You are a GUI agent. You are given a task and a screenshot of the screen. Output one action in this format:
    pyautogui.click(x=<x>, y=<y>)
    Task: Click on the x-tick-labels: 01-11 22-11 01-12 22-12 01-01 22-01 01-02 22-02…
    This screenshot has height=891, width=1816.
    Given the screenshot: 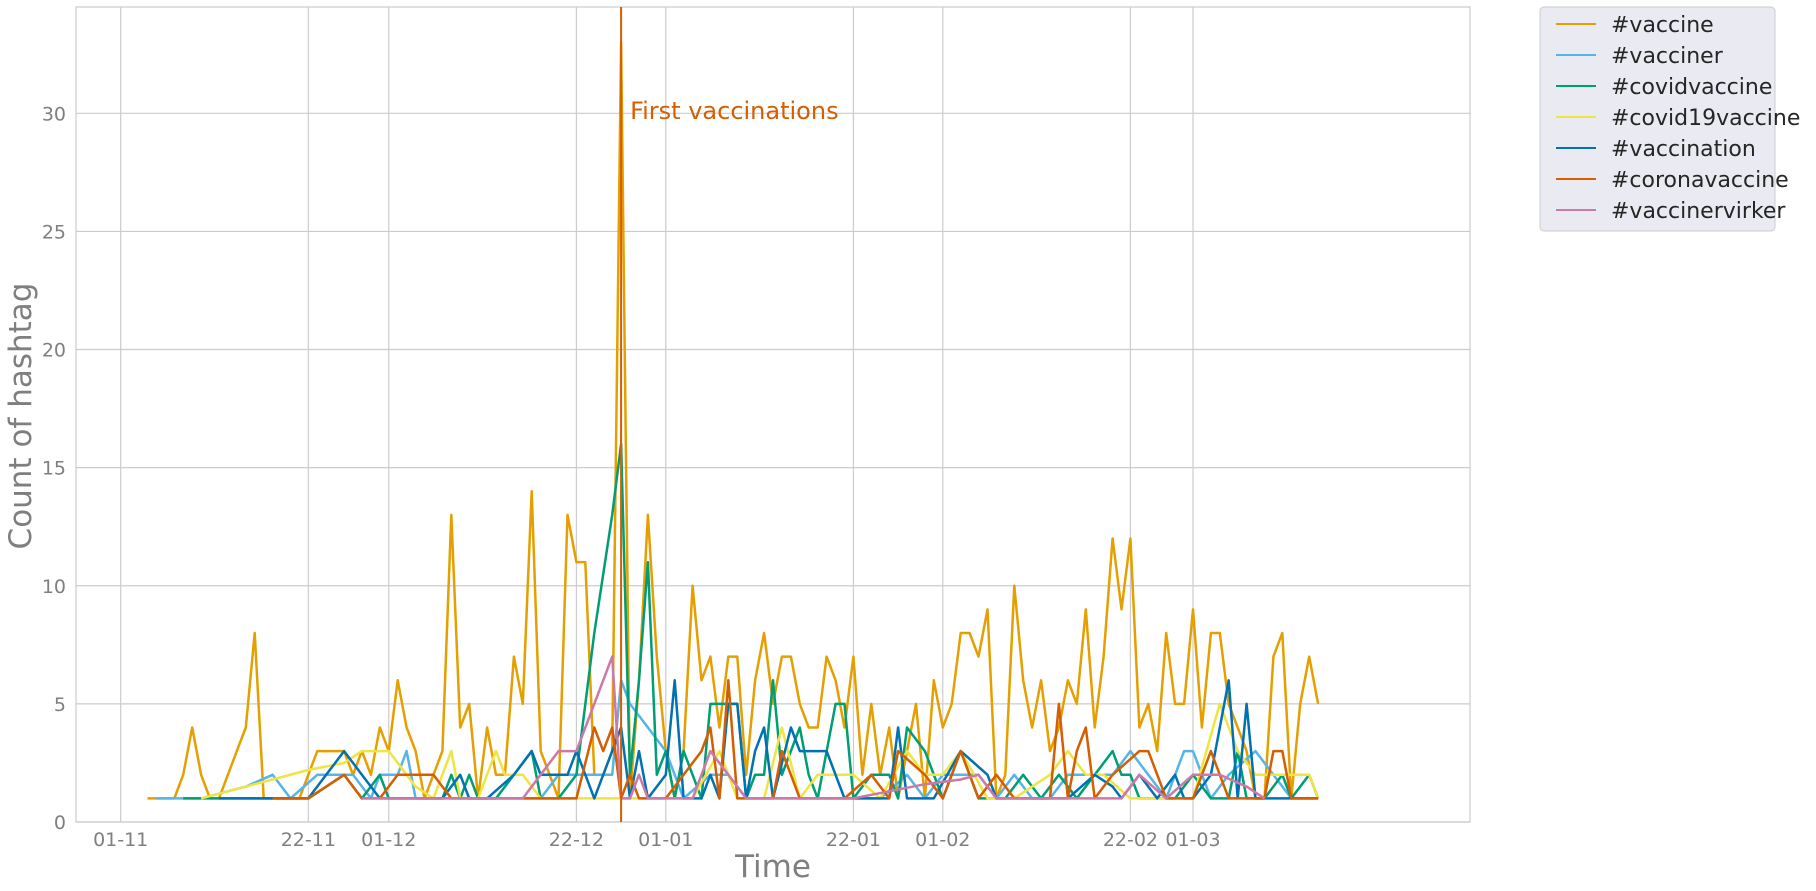 What is the action you would take?
    pyautogui.click(x=657, y=840)
    